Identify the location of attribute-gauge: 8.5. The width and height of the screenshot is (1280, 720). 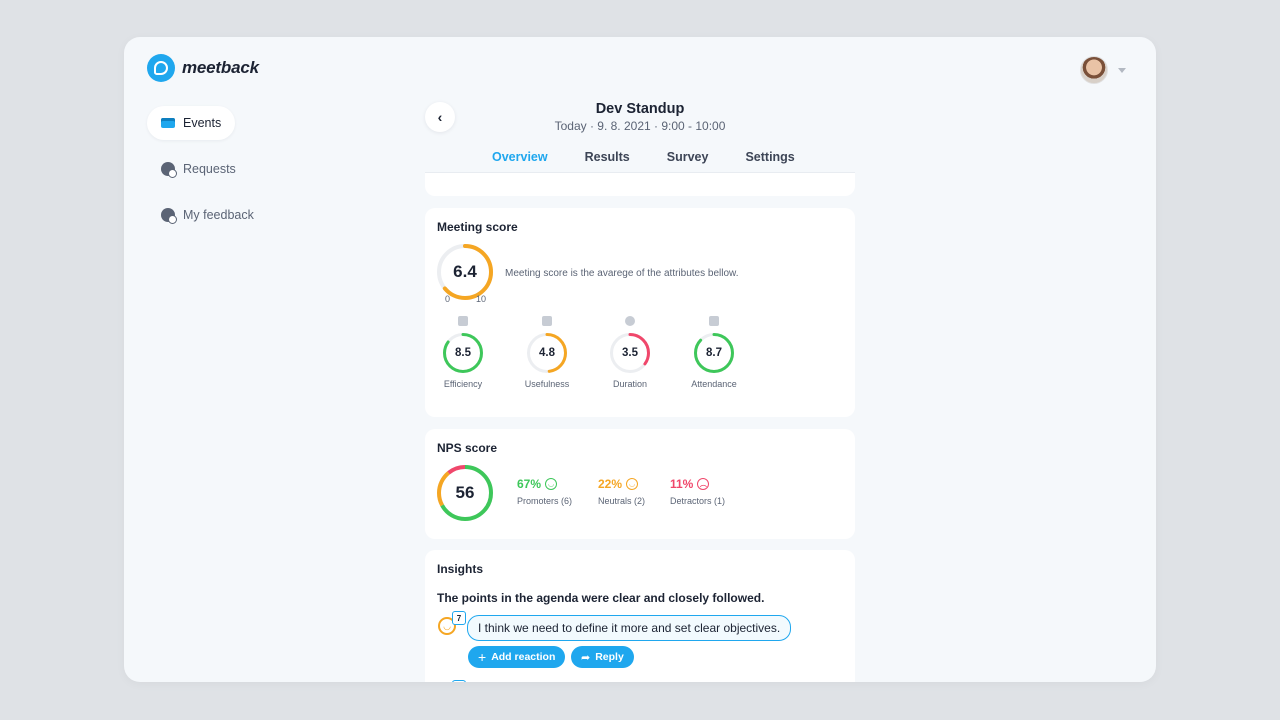
(463, 353).